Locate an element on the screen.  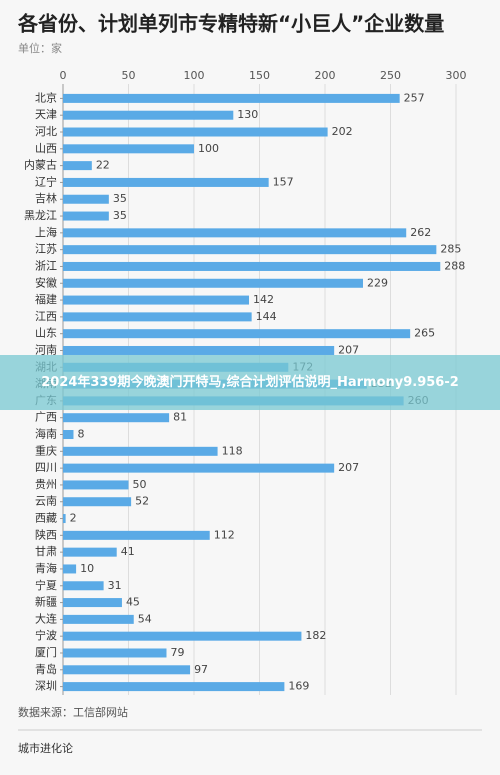
value-label: 142 is located at coordinates (263, 299).